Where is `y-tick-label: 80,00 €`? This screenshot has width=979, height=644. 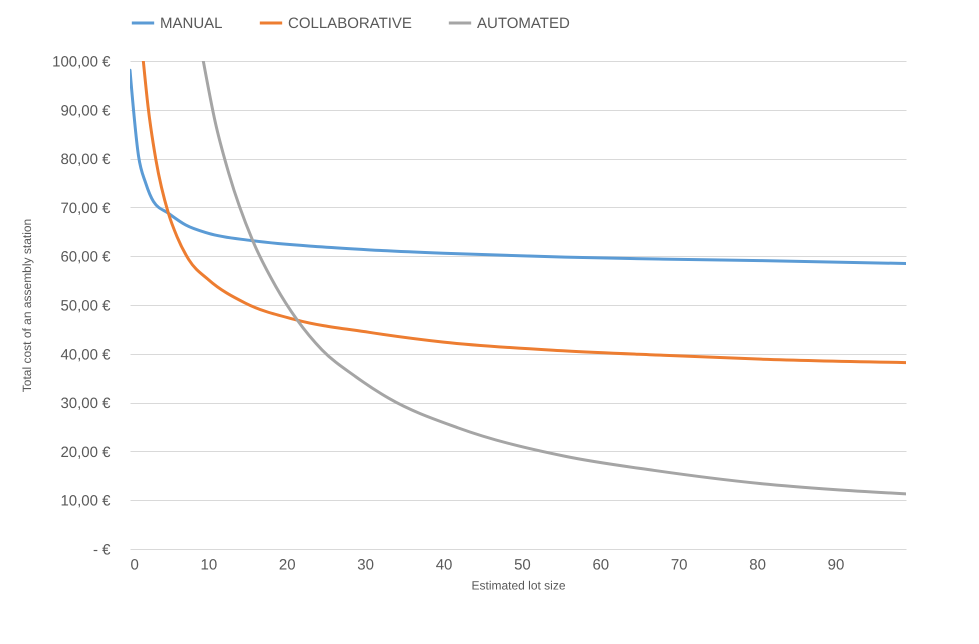
y-tick-label: 80,00 € is located at coordinates (86, 159).